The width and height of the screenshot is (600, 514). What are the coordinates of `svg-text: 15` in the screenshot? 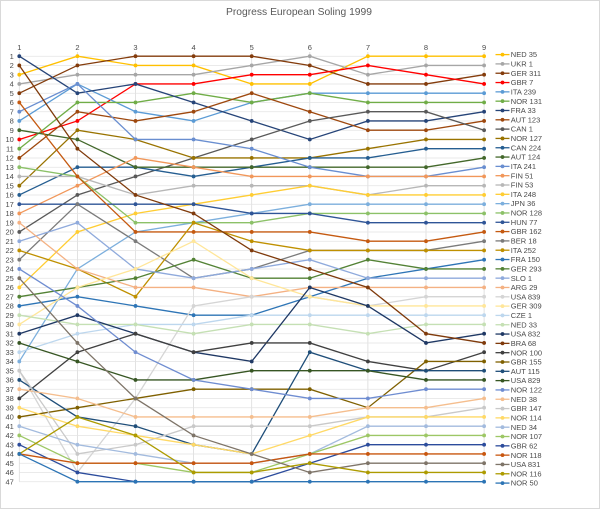 It's located at (9, 185).